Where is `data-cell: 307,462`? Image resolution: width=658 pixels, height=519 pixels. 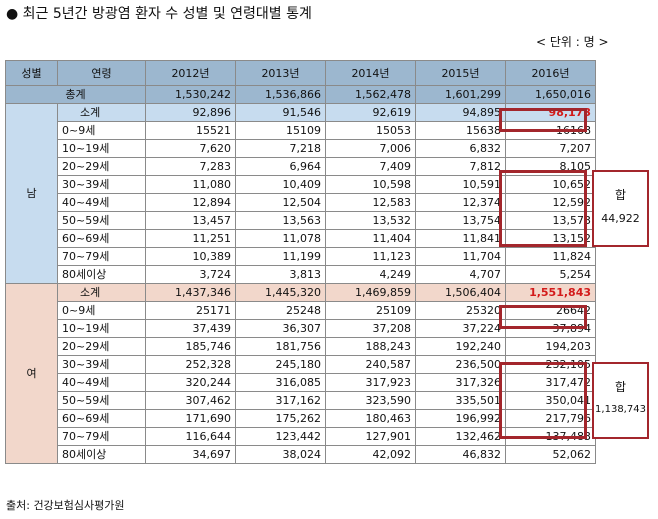
data-cell: 307,462 is located at coordinates (190, 400).